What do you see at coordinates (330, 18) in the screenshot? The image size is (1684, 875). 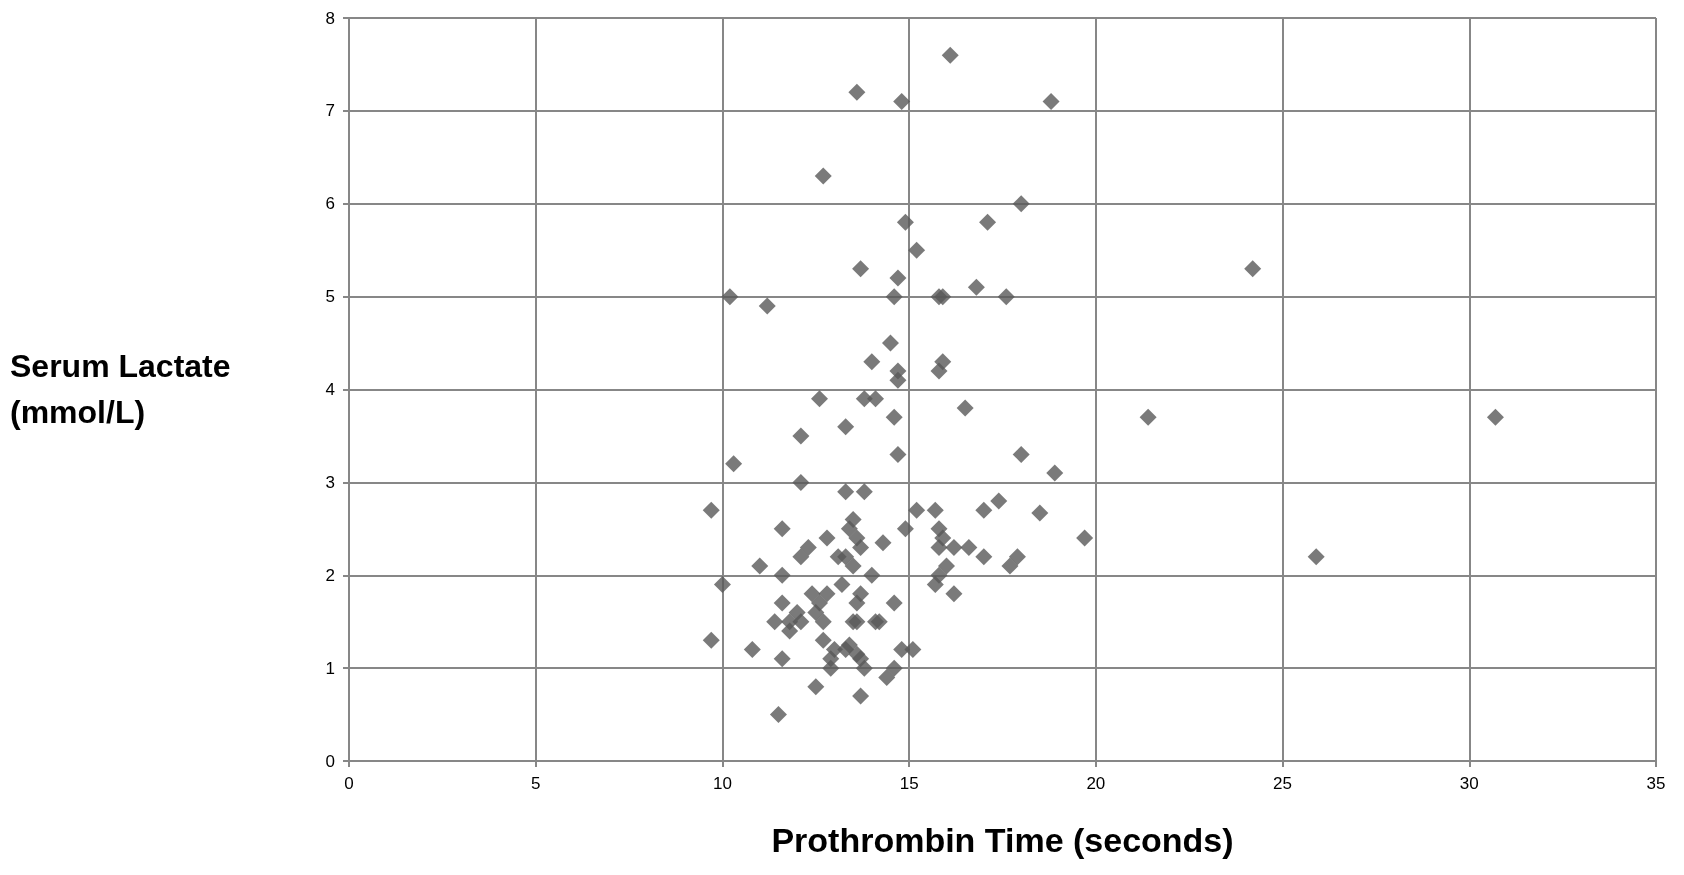 I see `y-tick-label: 8` at bounding box center [330, 18].